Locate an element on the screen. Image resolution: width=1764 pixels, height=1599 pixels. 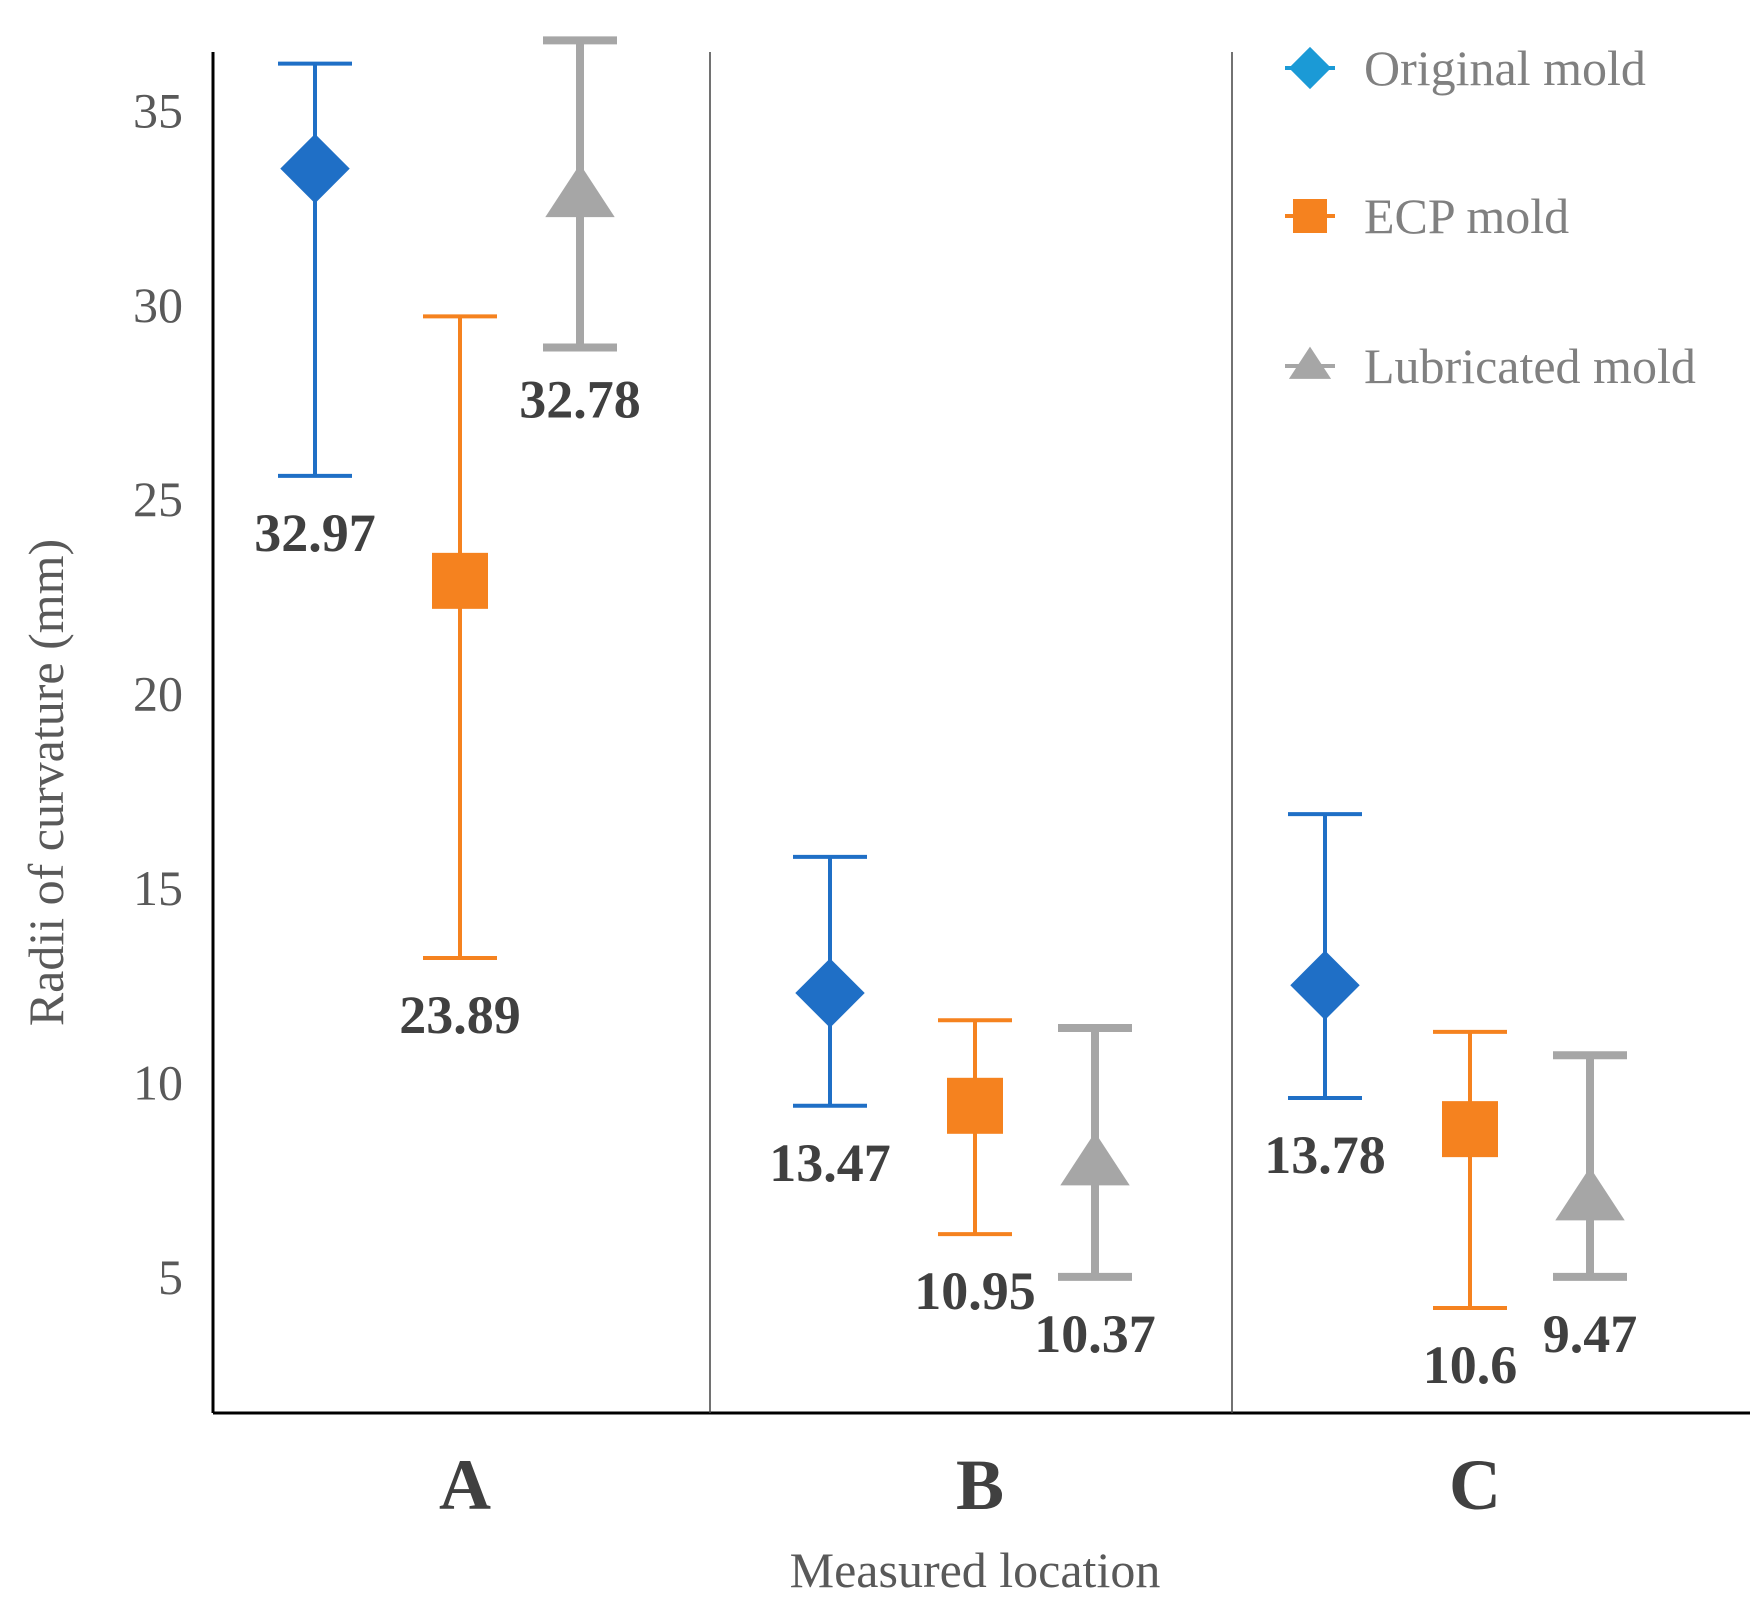
y-tick-label-20: 20 is located at coordinates (158, 694).